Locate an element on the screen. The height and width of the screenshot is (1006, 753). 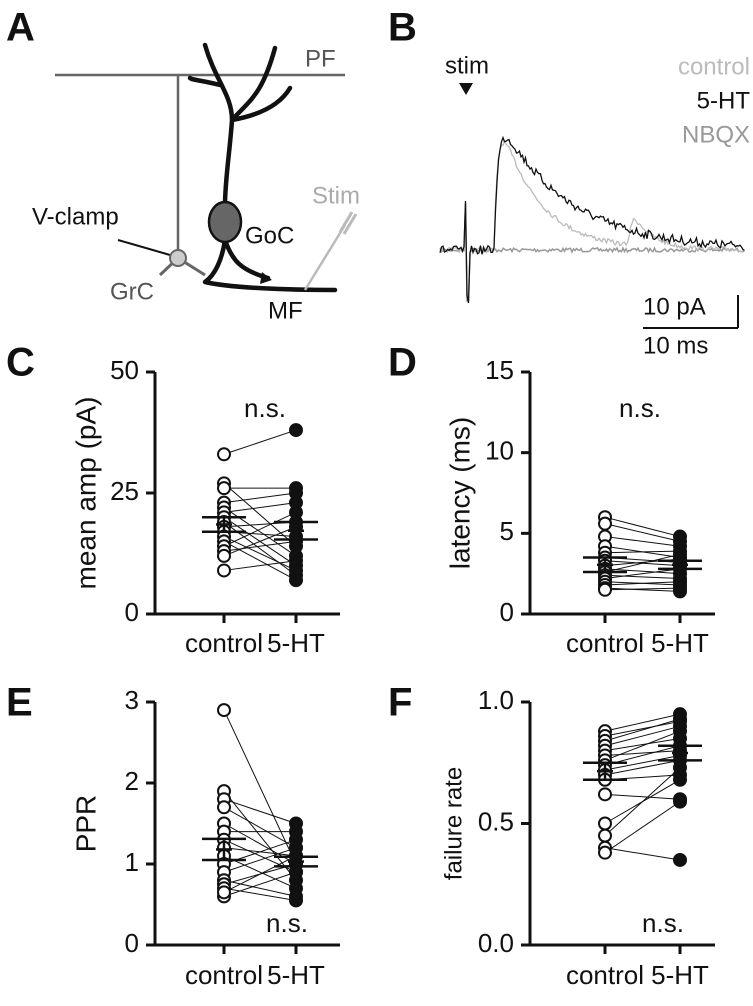
y-tick-label: 5 is located at coordinates (507, 531).